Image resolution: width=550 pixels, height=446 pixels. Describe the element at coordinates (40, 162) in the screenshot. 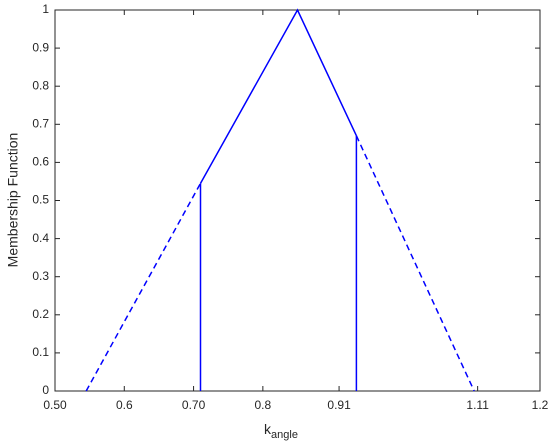

I see `y-tick-label: 0.6` at that location.